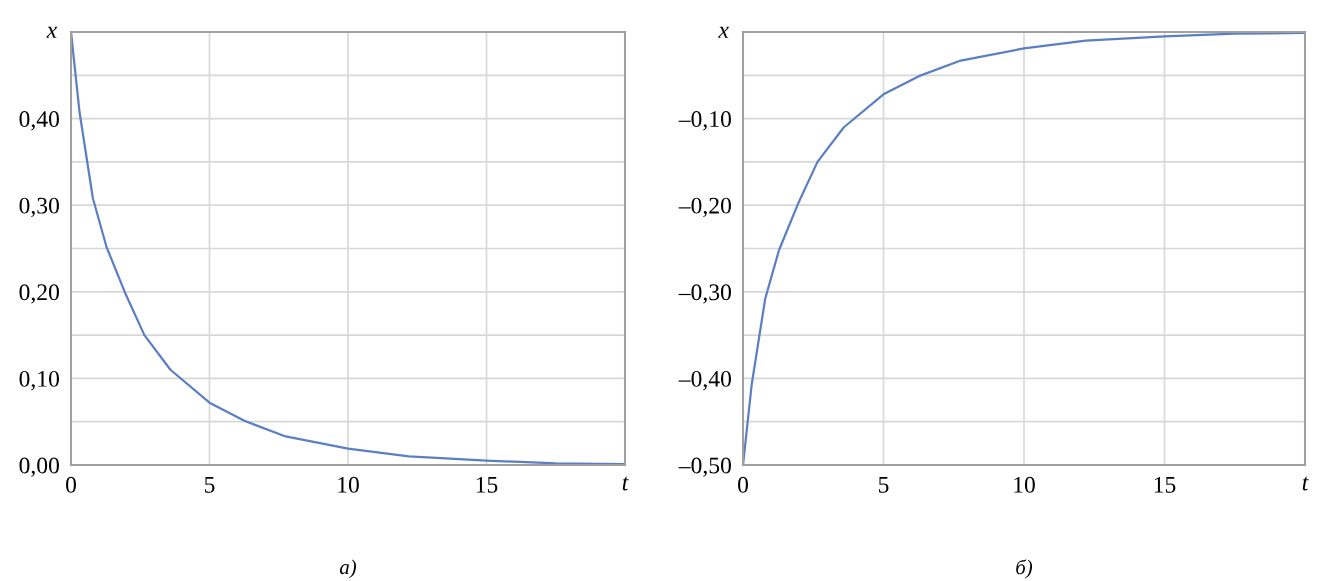 The image size is (1317, 581). Describe the element at coordinates (704, 467) in the screenshot. I see `y-tick-label: –0,50` at that location.